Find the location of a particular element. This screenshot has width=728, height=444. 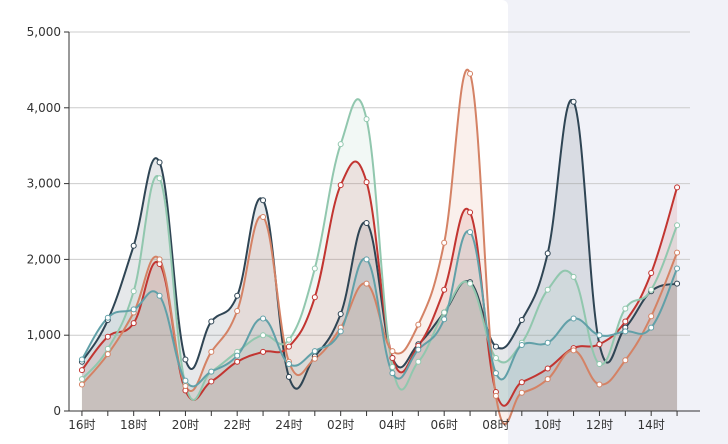

x-tick-label: 02时 is located at coordinates (340, 425).